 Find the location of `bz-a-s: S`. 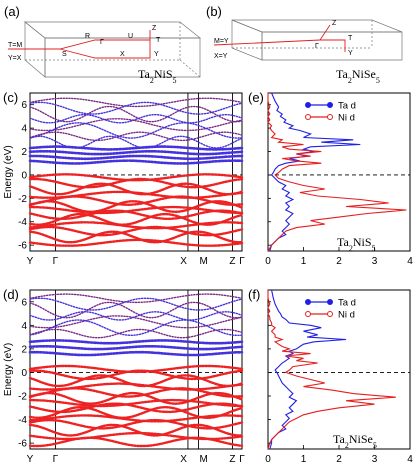

bz-a-s: S is located at coordinates (64, 54).